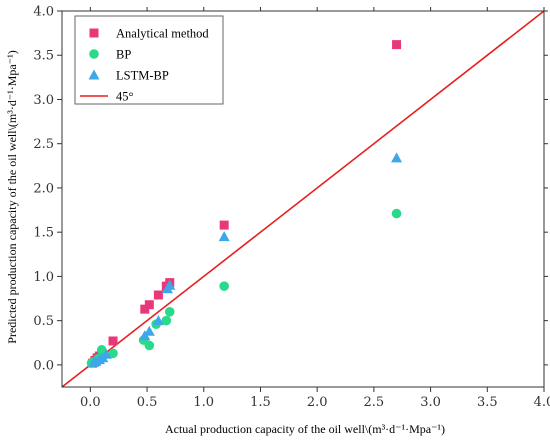 This screenshot has width=550, height=445. Describe the element at coordinates (94, 33) in the screenshot. I see `legend-swatch-analytical-method` at that location.